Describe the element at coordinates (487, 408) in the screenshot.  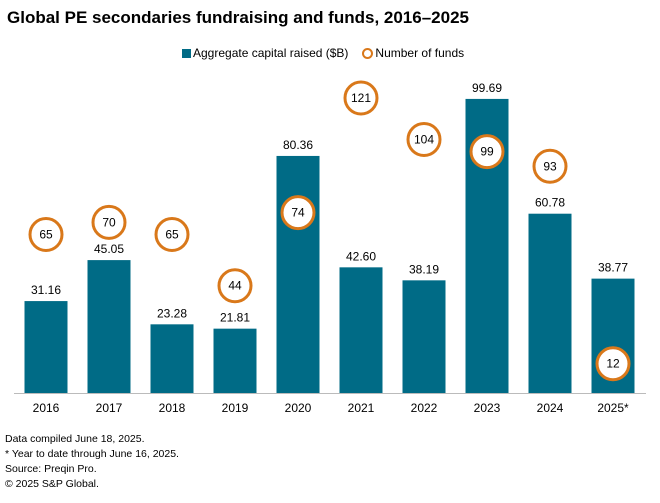
I see `x-tick-label: 2023` at that location.